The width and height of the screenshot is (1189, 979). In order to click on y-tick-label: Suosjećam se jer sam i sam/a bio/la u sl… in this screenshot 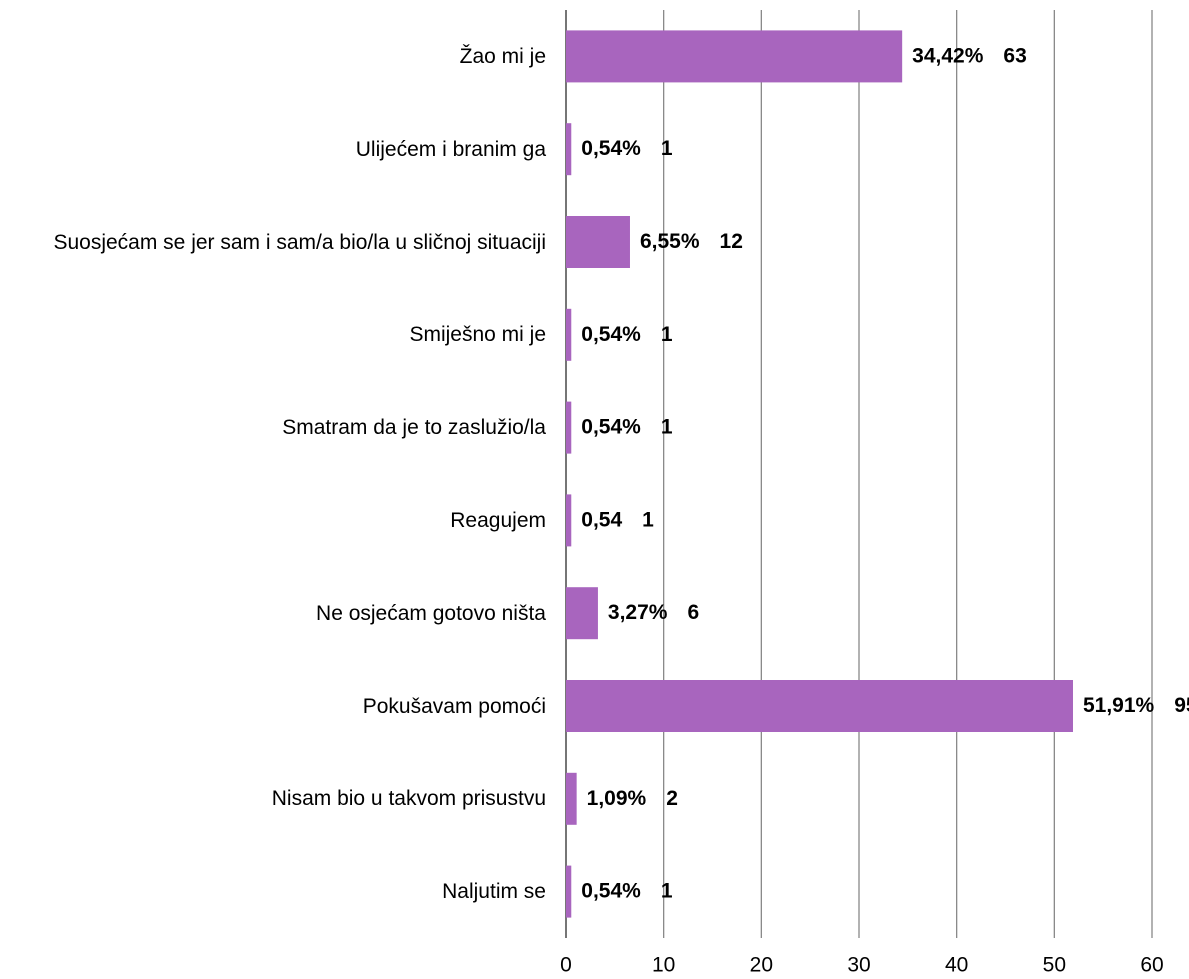, I will do `click(299, 242)`.